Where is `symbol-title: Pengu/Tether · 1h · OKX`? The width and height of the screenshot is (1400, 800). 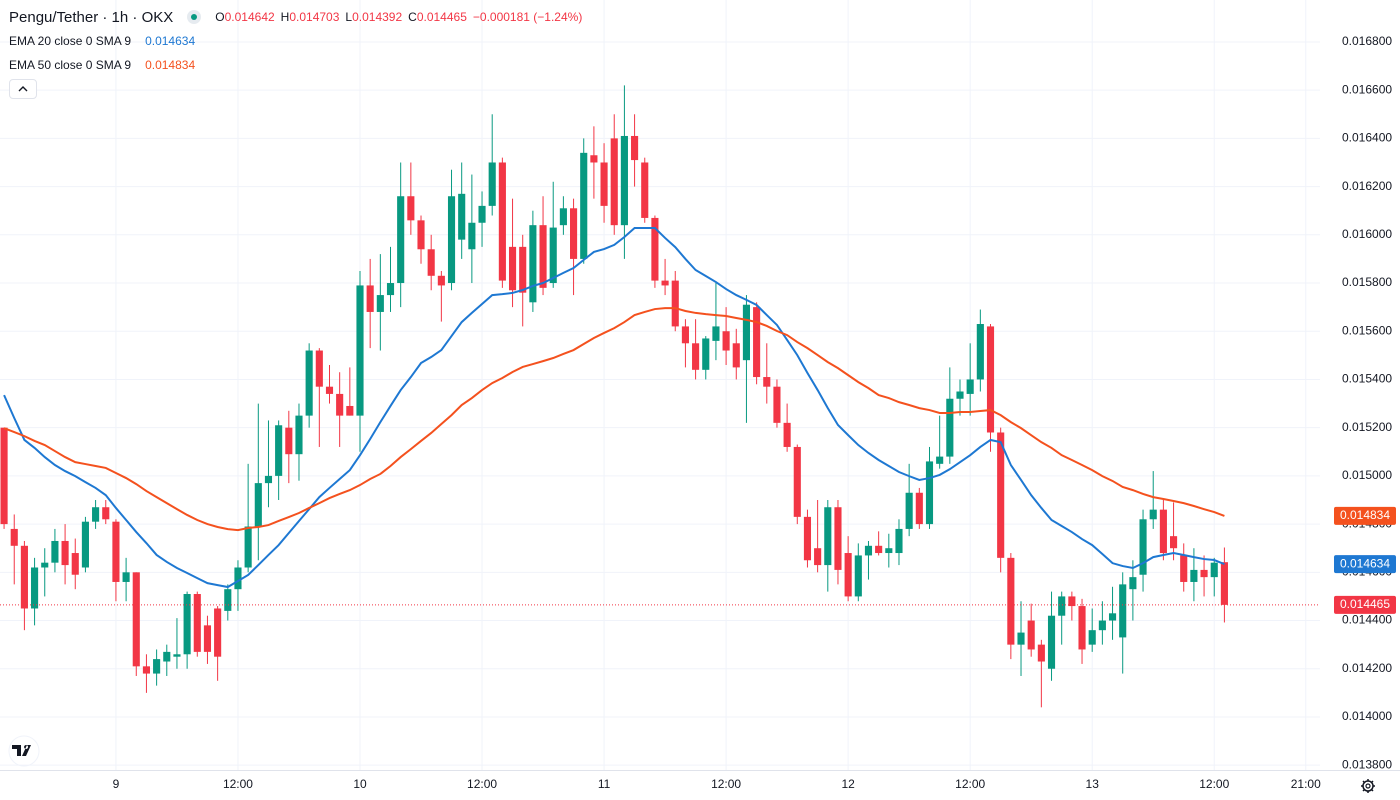
symbol-title: Pengu/Tether · 1h · OKX is located at coordinates (91, 17).